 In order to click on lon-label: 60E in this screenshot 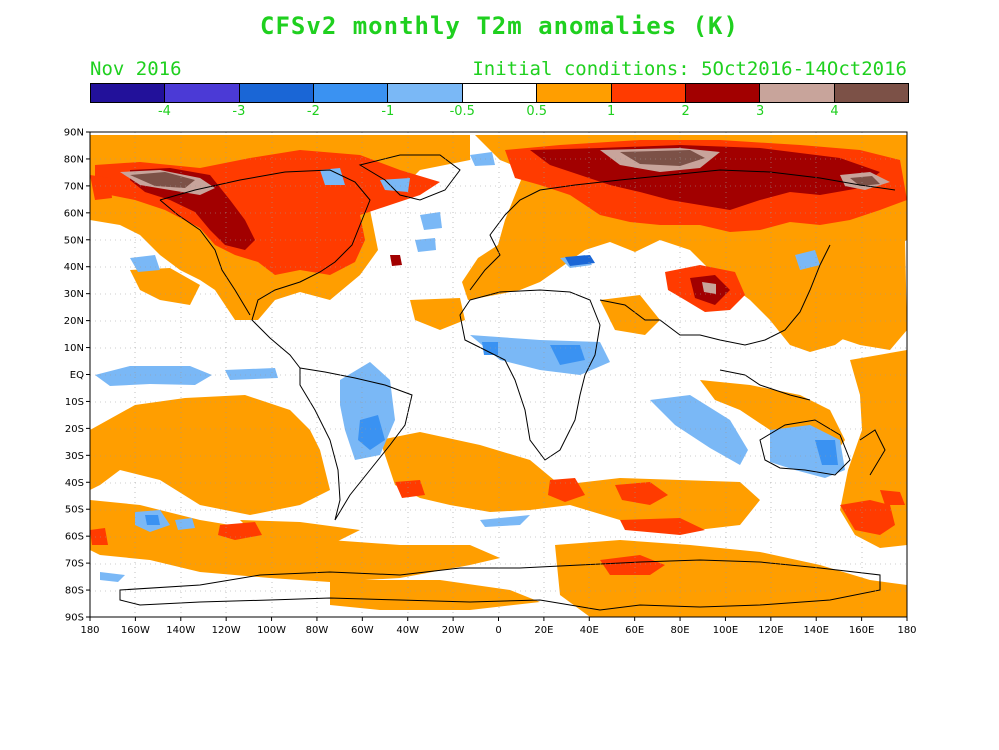, I will do `click(634, 630)`.